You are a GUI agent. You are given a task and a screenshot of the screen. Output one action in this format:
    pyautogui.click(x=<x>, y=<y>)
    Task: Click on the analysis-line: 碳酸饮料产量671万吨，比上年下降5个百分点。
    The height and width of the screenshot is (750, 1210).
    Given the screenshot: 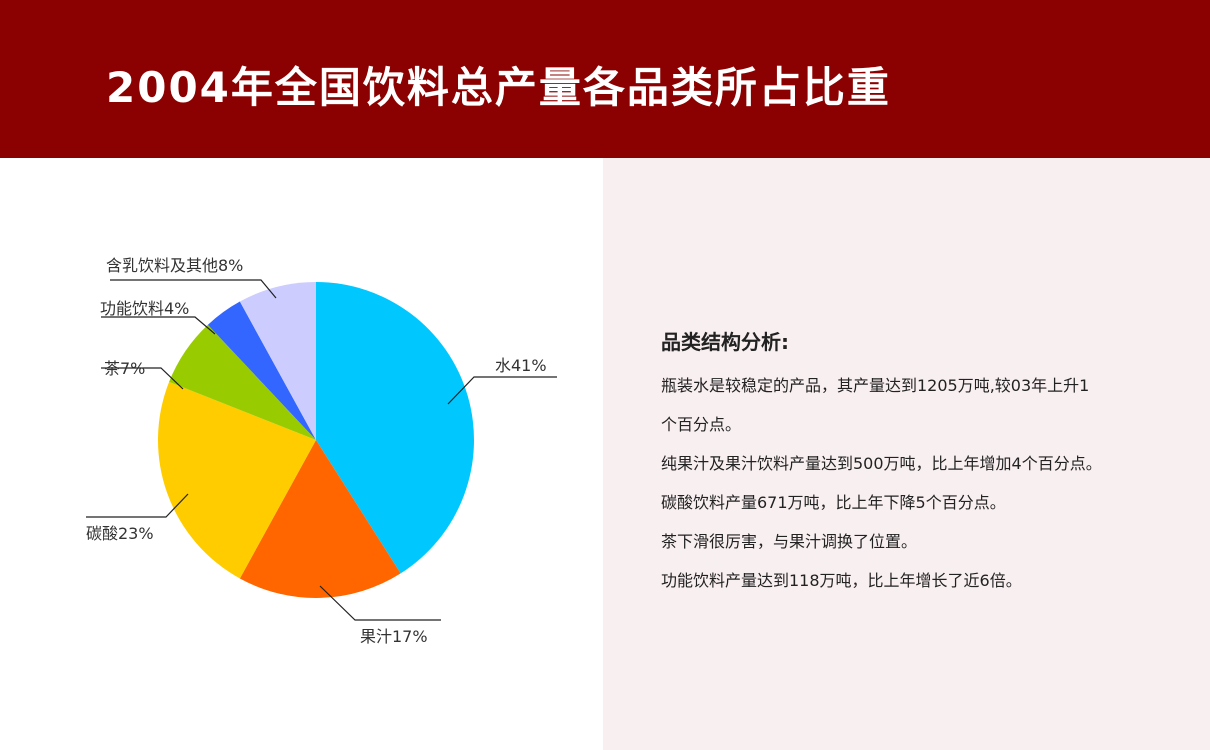 What is the action you would take?
    pyautogui.click(x=833, y=502)
    